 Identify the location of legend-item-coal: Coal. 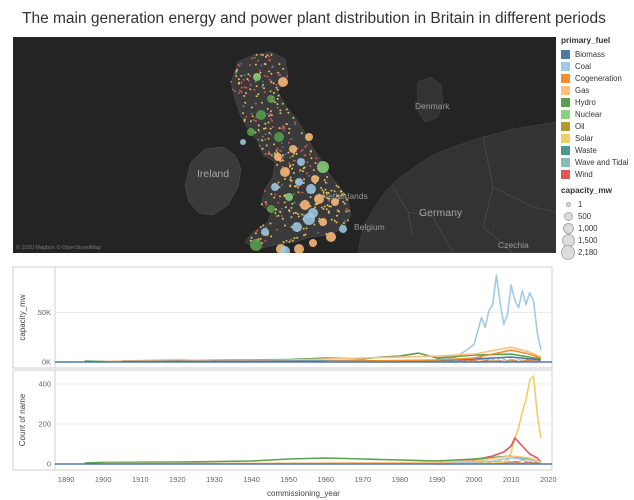
(597, 66).